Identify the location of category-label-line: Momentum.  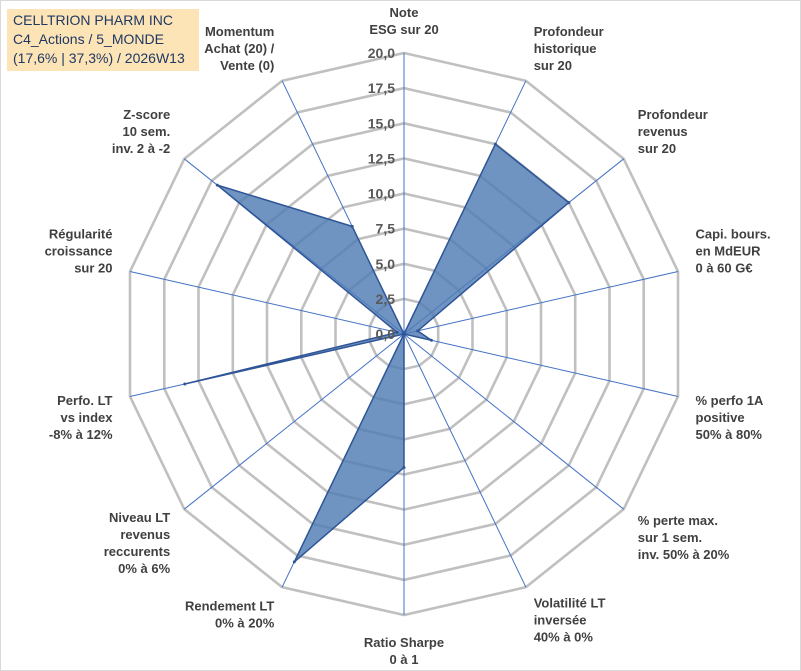
(239, 31).